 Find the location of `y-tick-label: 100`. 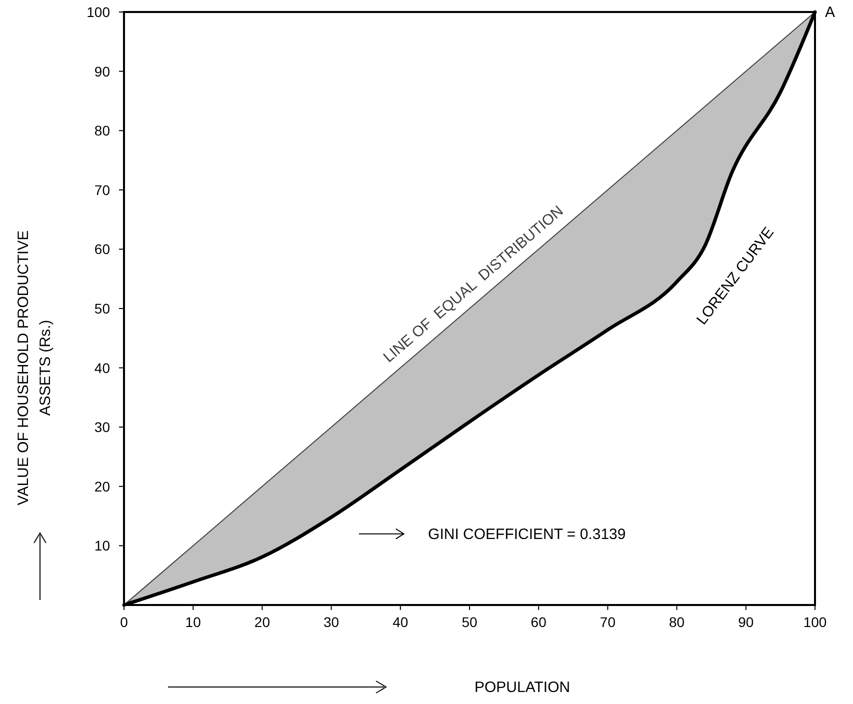

y-tick-label: 100 is located at coordinates (98, 12).